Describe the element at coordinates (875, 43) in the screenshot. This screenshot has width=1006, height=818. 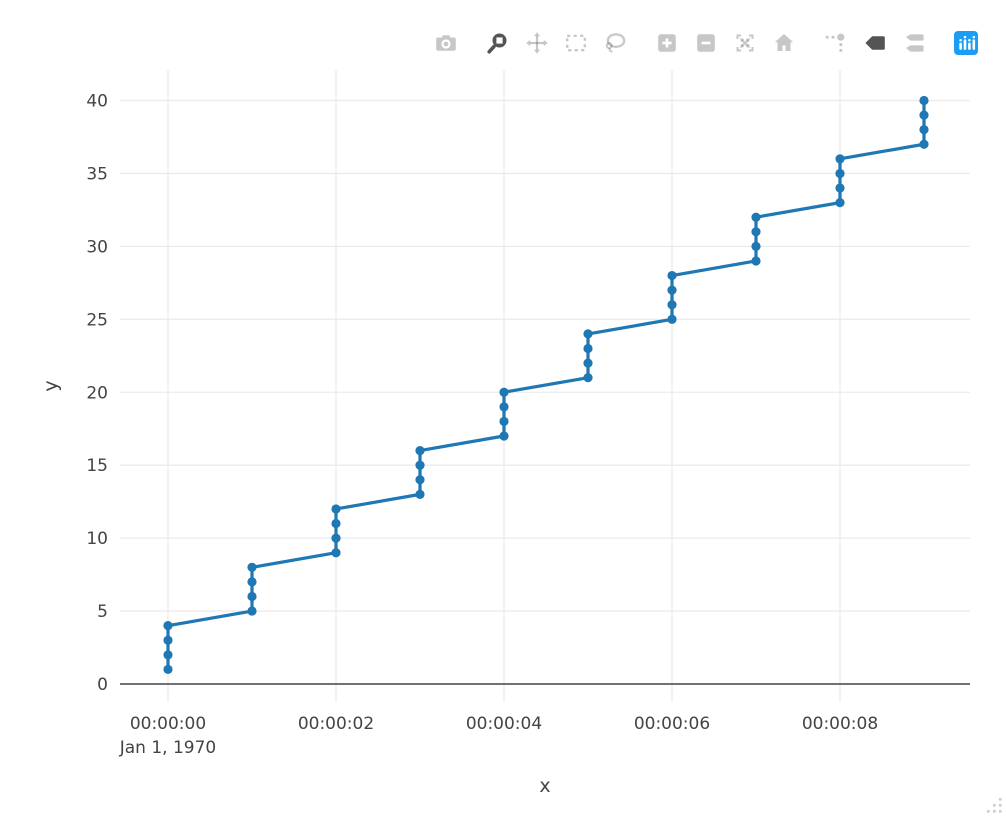
I see `hover-closest-icon` at that location.